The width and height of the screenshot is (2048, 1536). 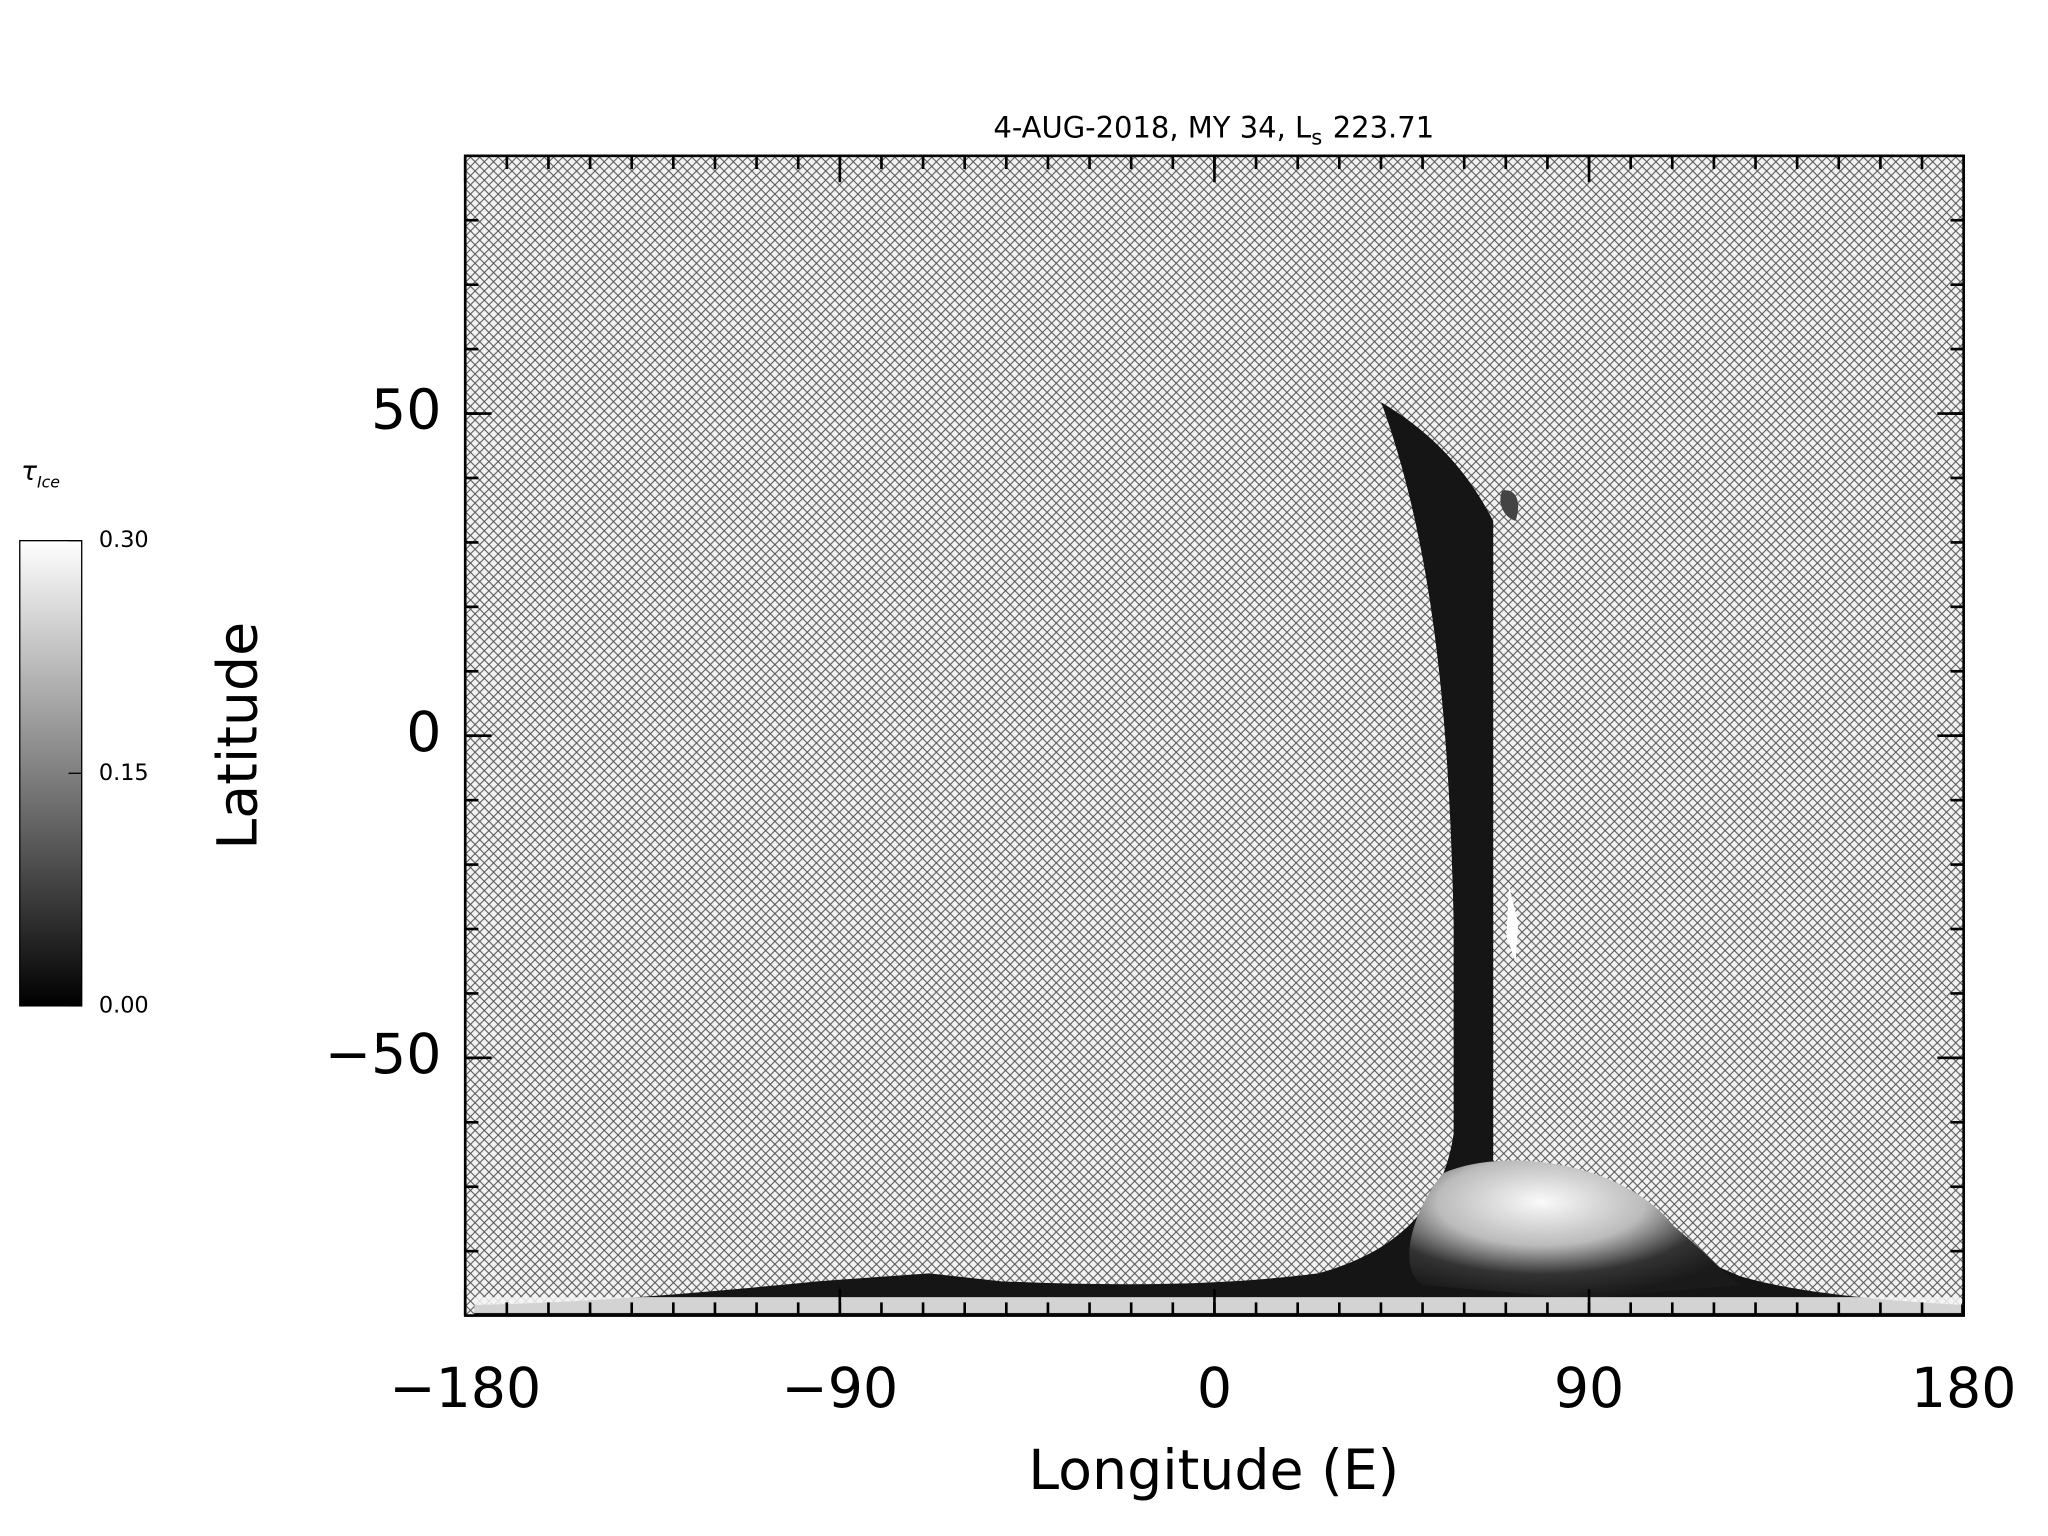 What do you see at coordinates (383, 1055) in the screenshot?
I see `y-tick-label: −50` at bounding box center [383, 1055].